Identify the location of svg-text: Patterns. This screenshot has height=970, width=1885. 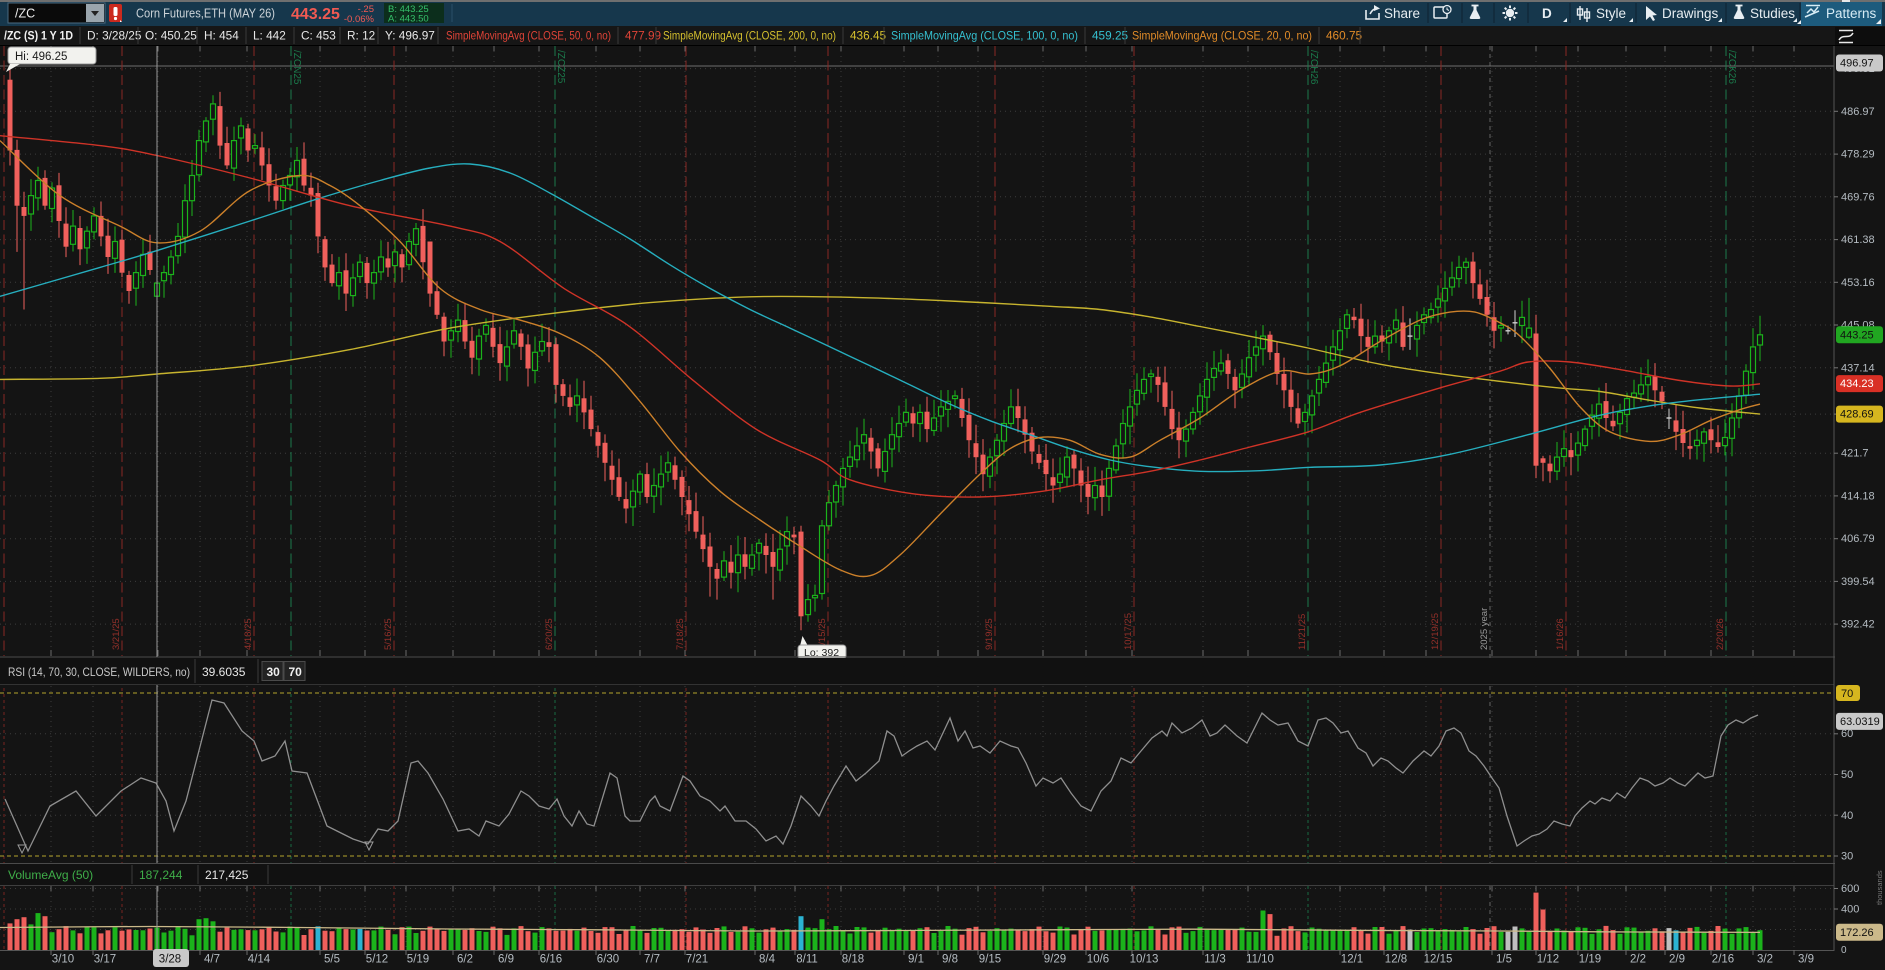
(1851, 13).